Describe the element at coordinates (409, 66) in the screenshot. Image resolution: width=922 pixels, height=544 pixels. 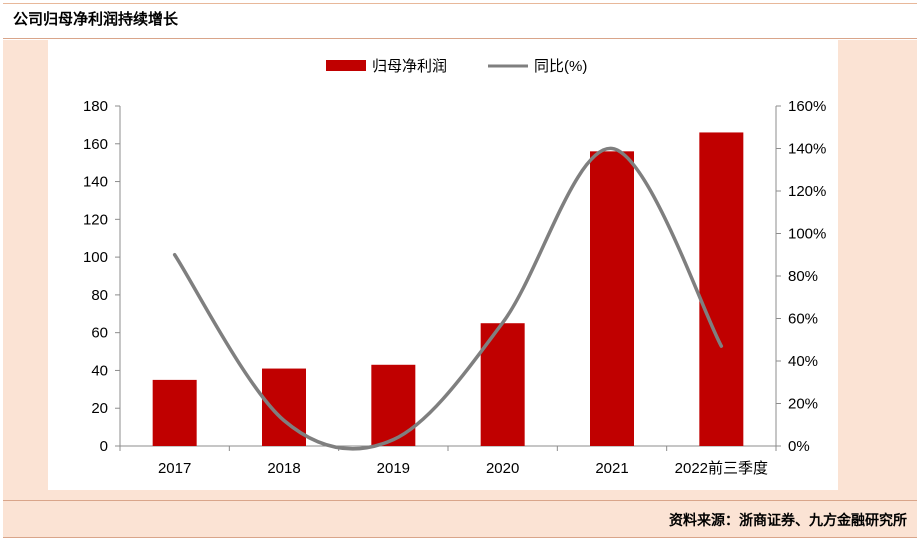
I see `legend-label-bar: 归母净利润` at that location.